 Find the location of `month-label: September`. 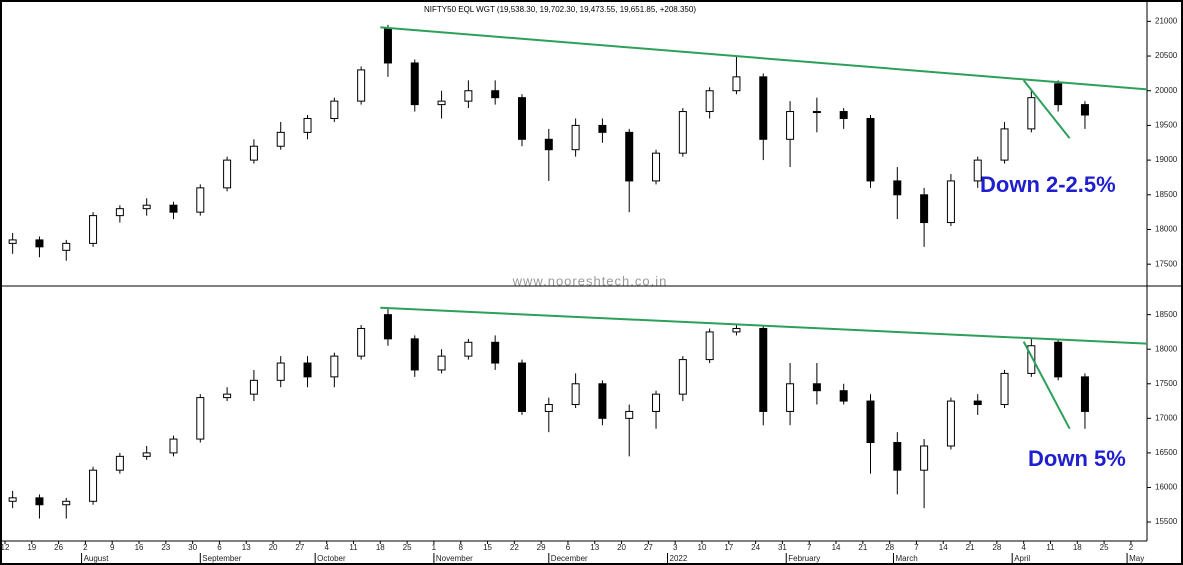

month-label: September is located at coordinates (221, 558).